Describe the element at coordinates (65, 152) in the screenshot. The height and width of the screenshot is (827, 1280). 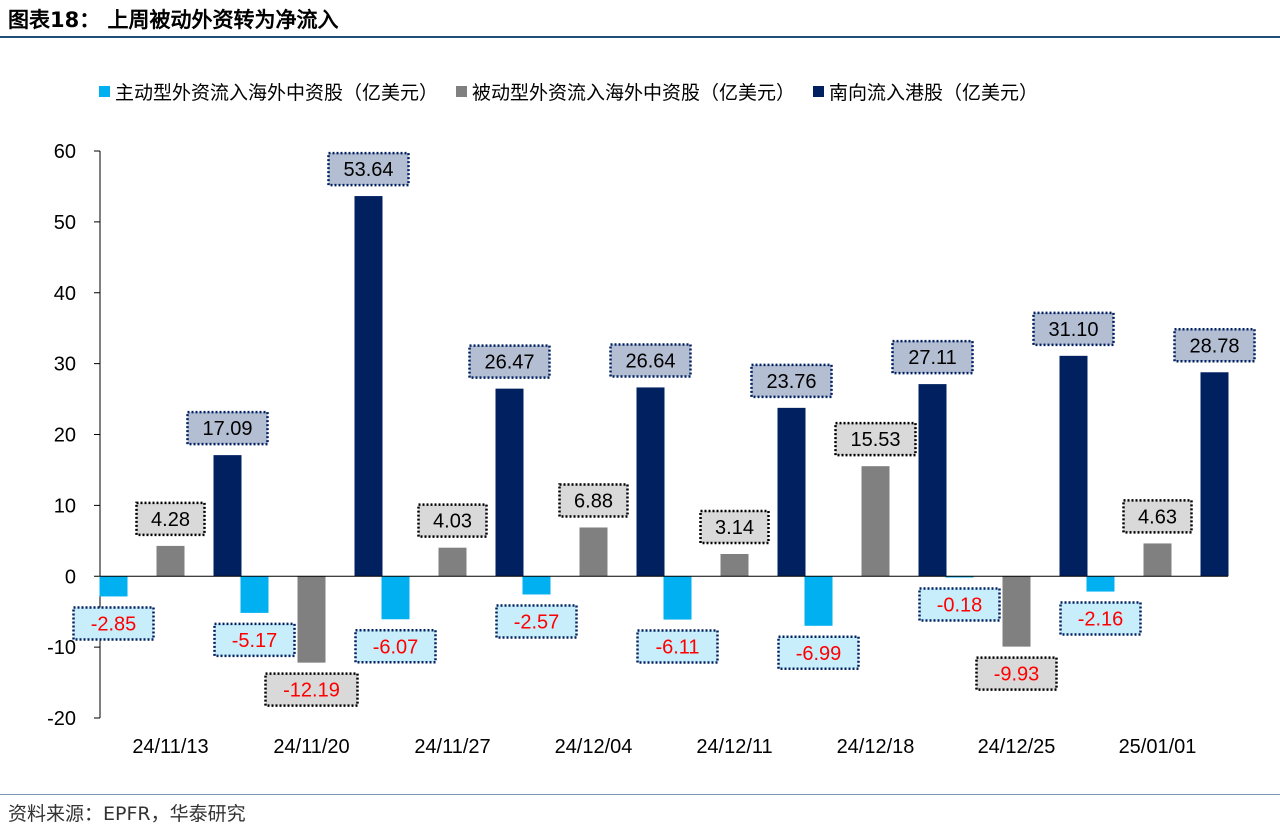
I see `y-tick-label: 60` at that location.